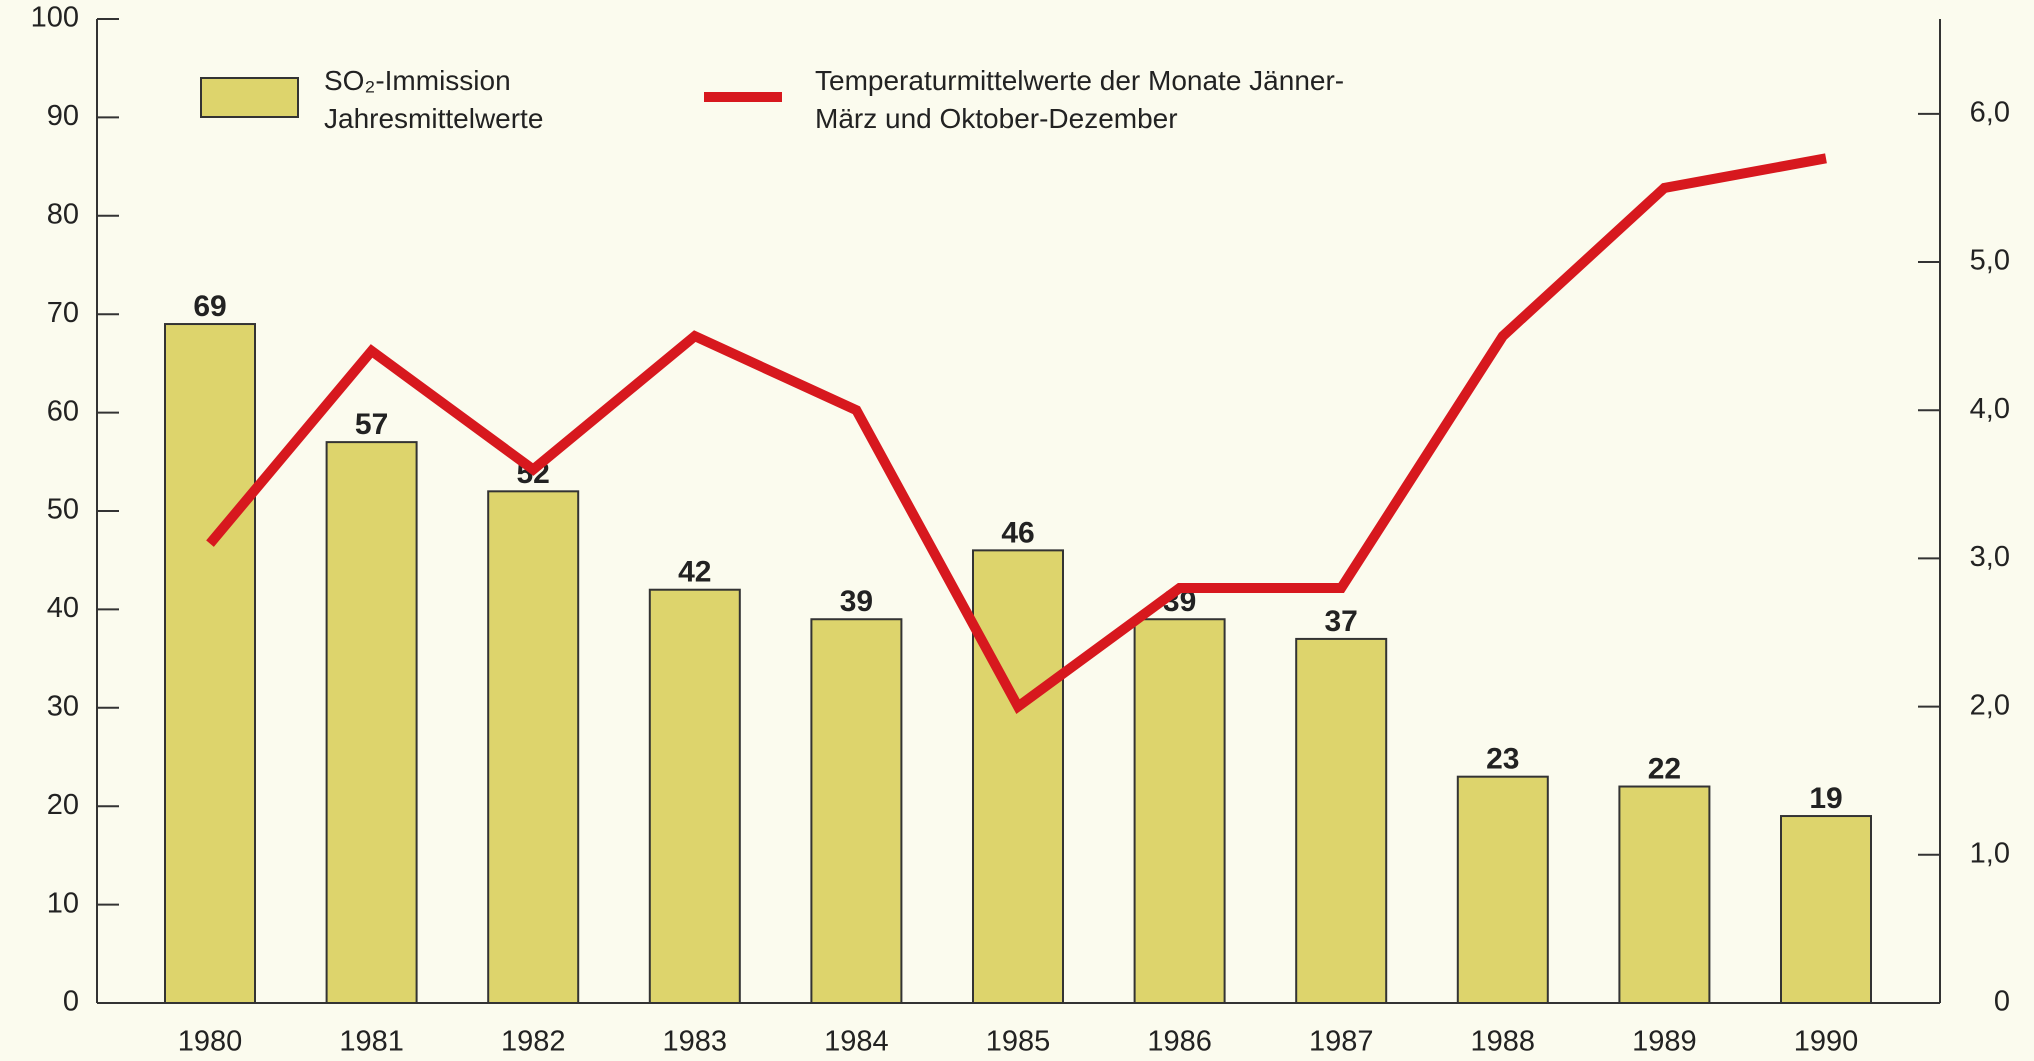  What do you see at coordinates (63, 411) in the screenshot?
I see `y-tick-label: 60` at bounding box center [63, 411].